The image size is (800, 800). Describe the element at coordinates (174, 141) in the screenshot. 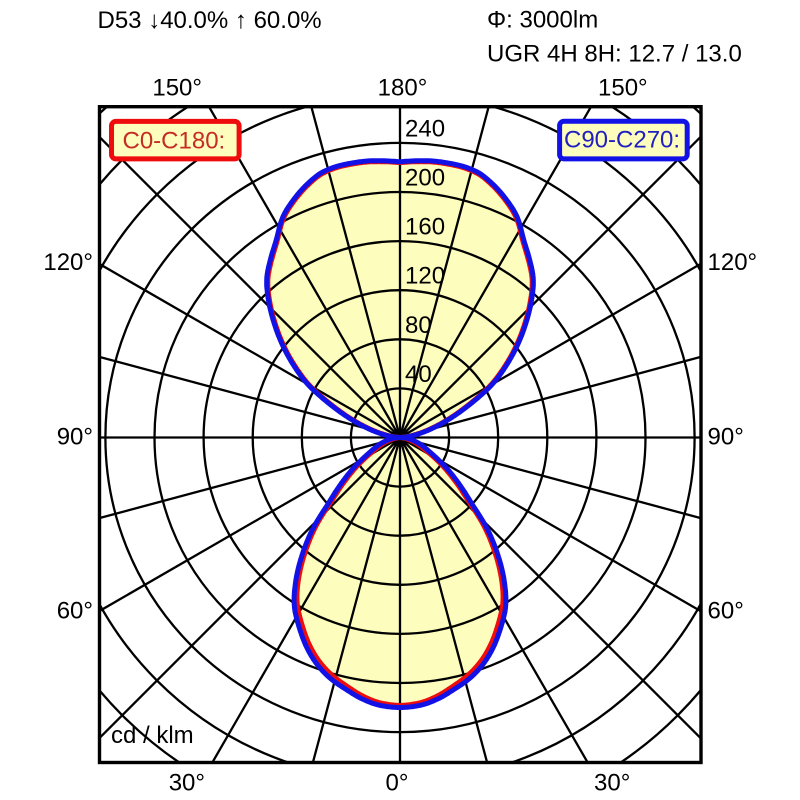

I see `svg-text: C0-C180:` at that location.